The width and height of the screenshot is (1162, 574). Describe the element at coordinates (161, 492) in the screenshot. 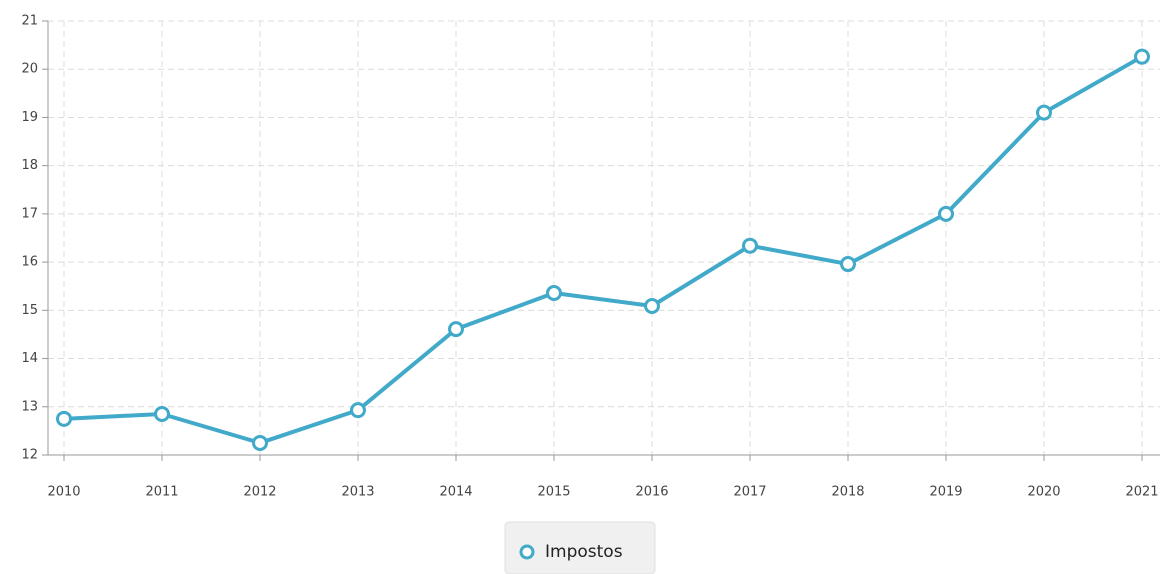

I see `x-tick-label: 2011` at that location.